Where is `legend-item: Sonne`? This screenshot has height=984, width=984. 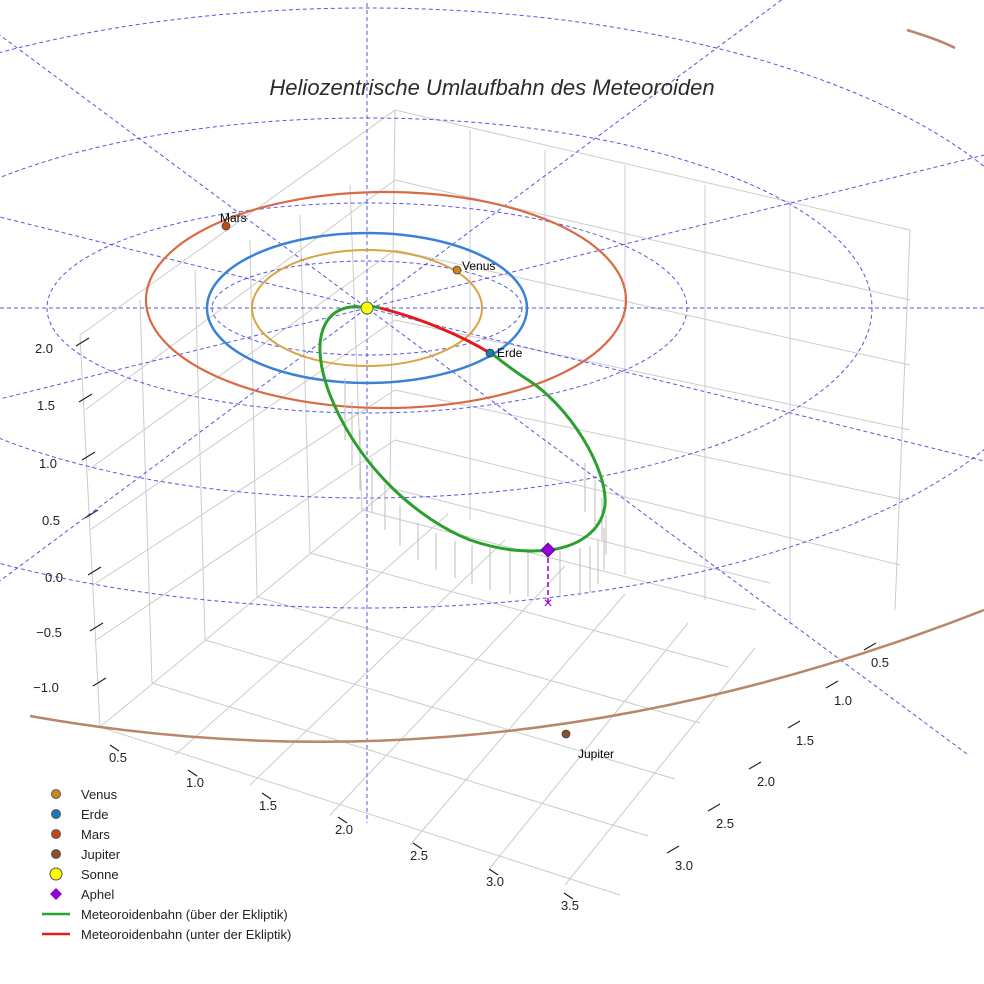 legend-item: Sonne is located at coordinates (84, 874).